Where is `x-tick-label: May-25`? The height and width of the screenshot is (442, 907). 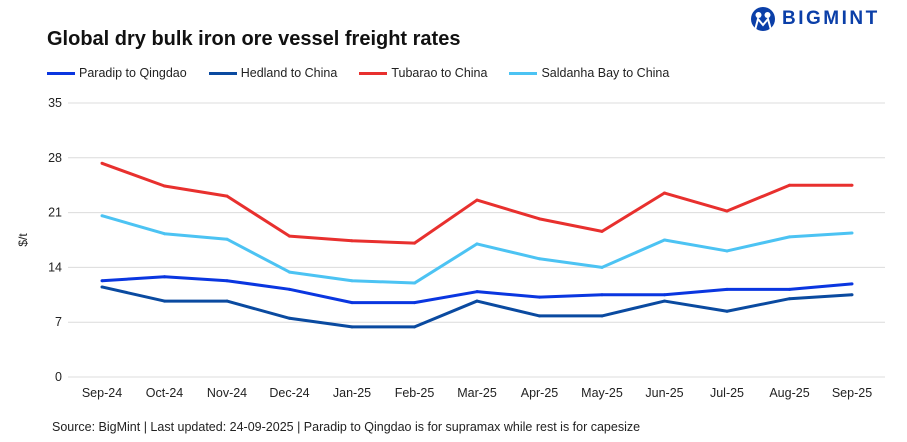
x-tick-label: May-25 is located at coordinates (602, 393).